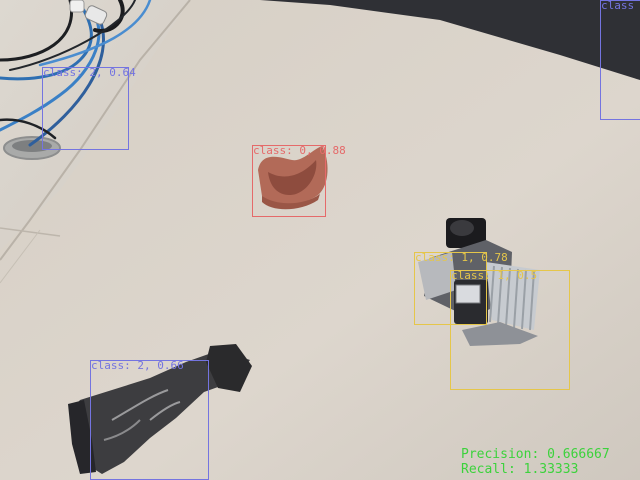 This screenshot has width=640, height=480. Describe the element at coordinates (535, 454) in the screenshot. I see `precision-readout: Precision: 0.666667` at that location.